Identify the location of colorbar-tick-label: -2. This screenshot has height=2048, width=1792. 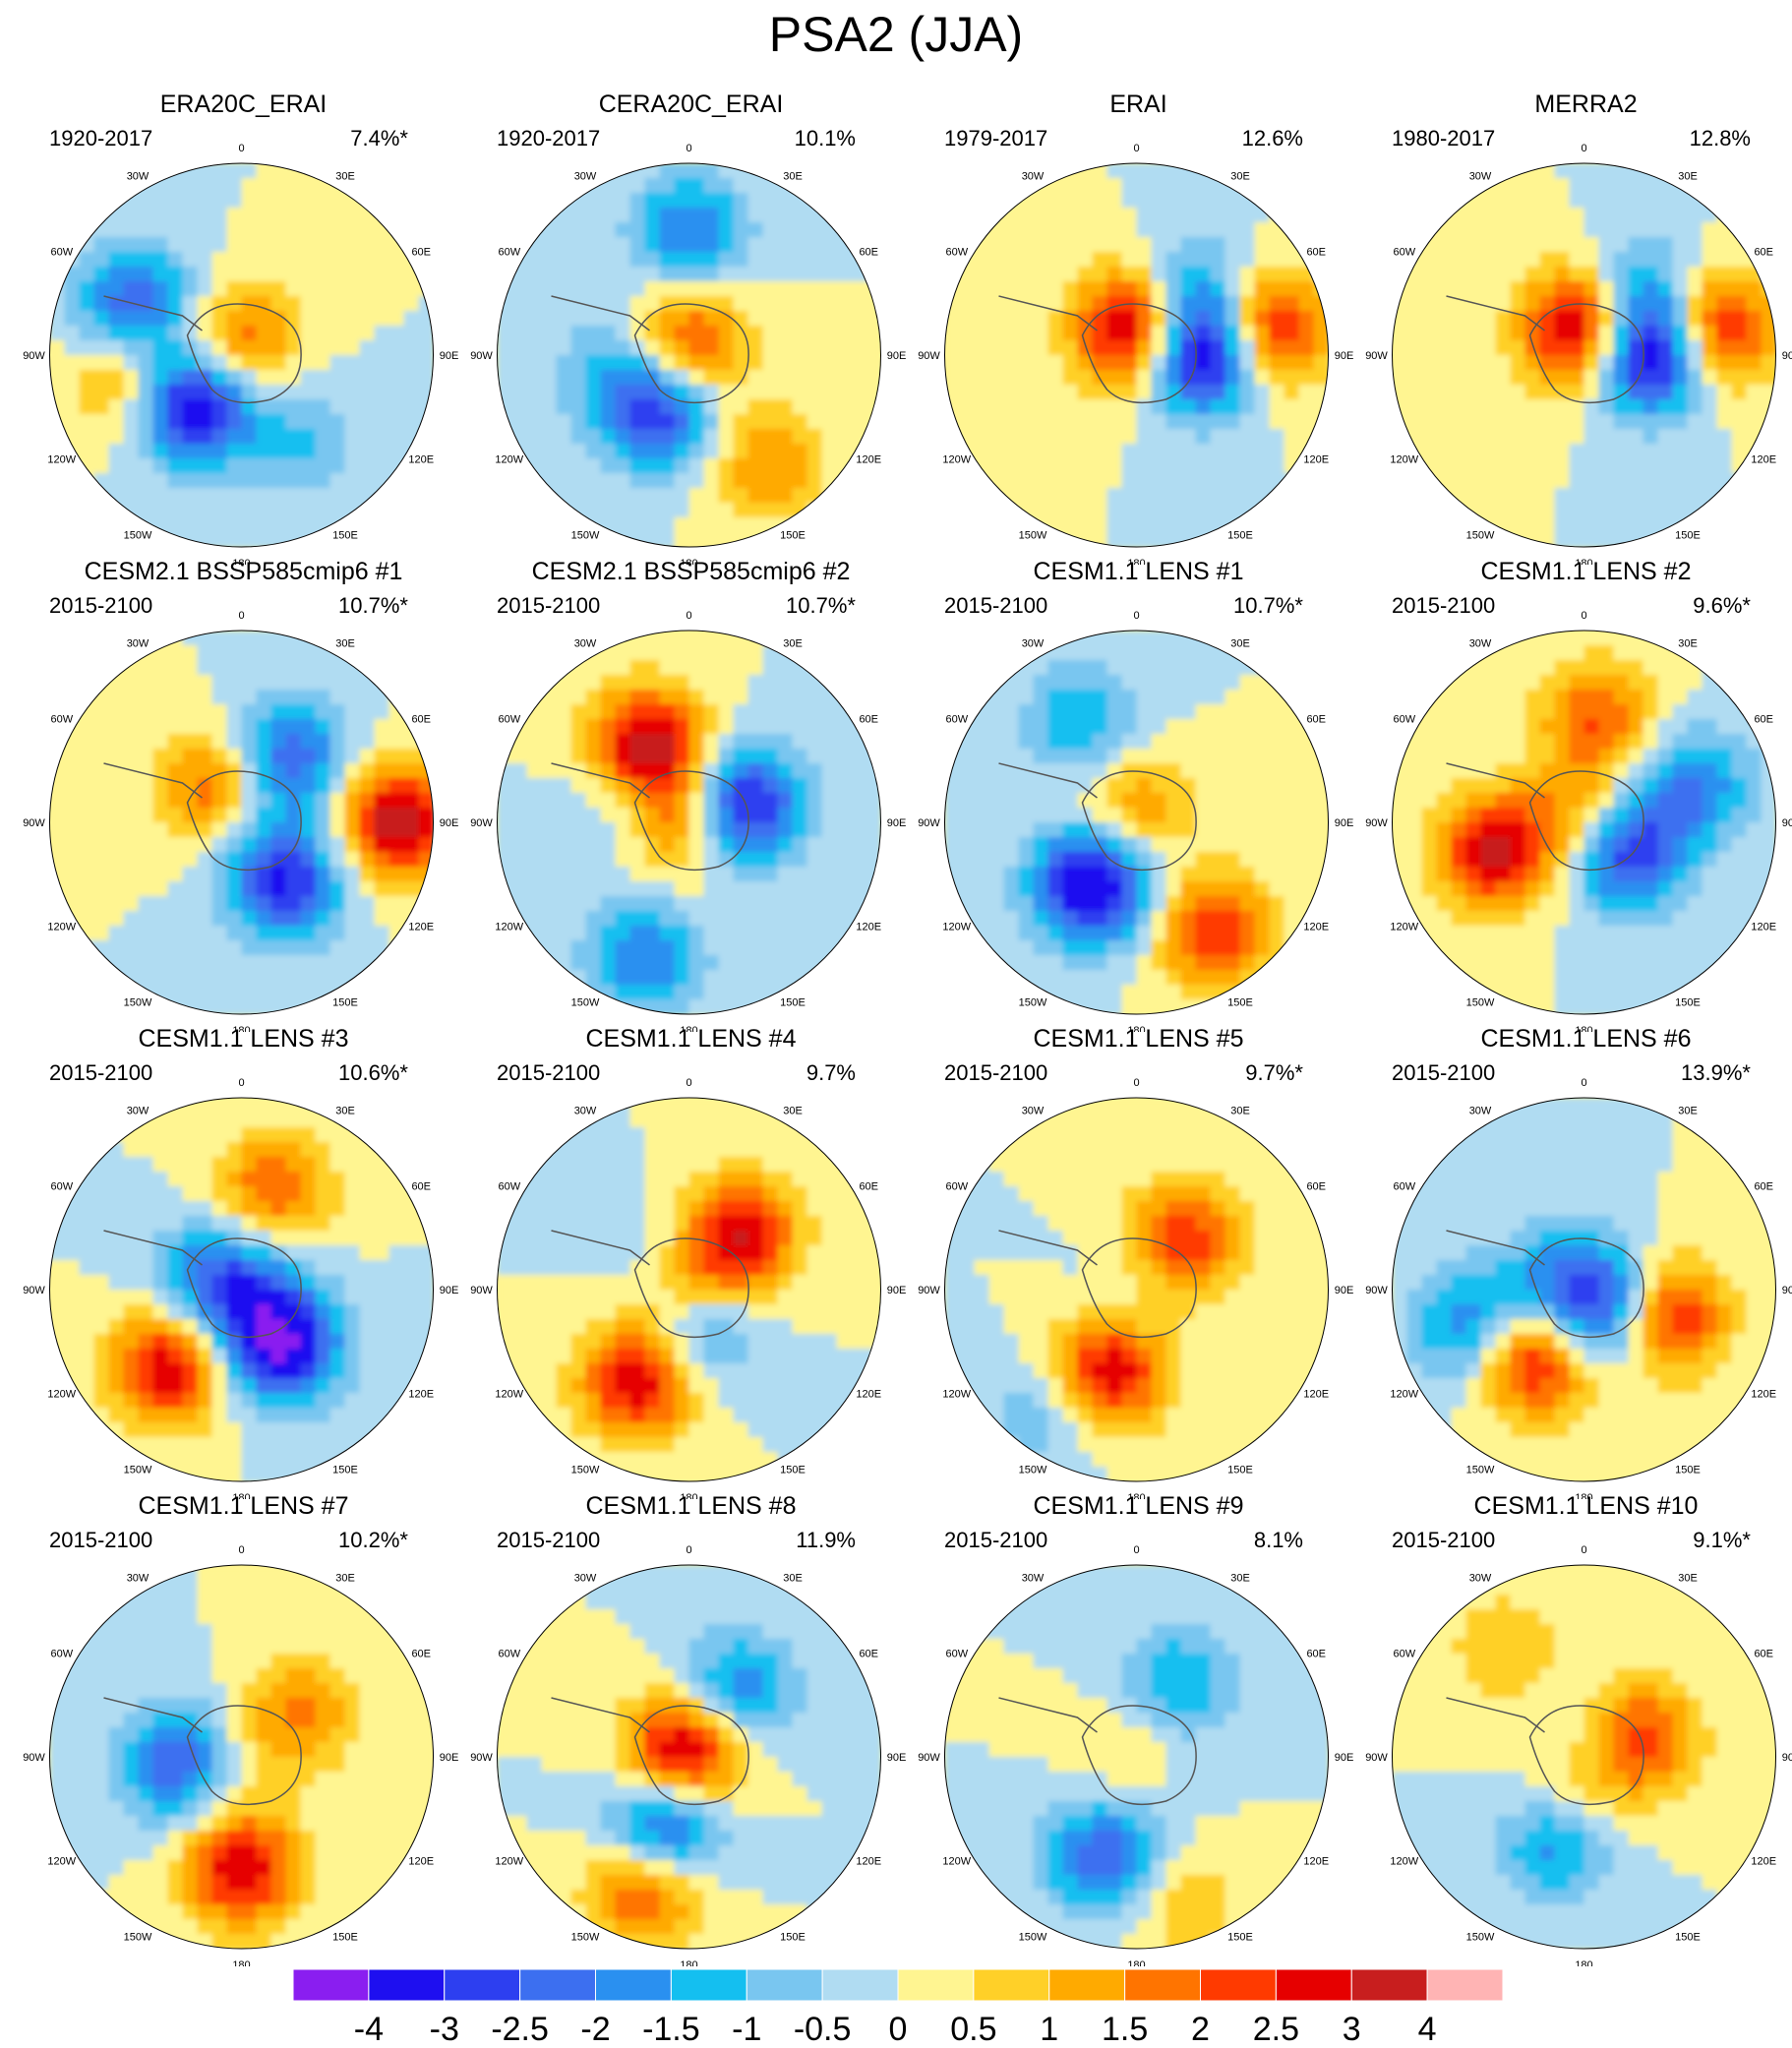
(595, 2029).